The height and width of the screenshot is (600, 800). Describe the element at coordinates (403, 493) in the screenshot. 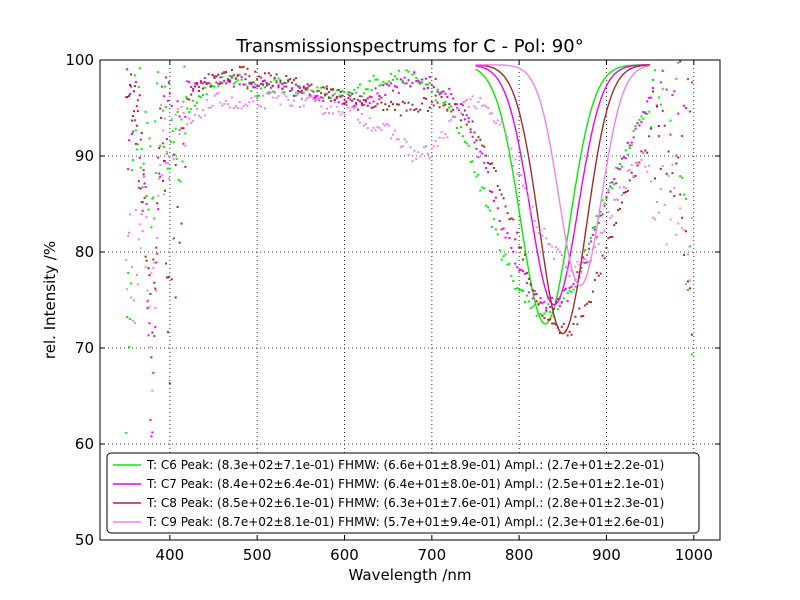

I see `legend-box` at that location.